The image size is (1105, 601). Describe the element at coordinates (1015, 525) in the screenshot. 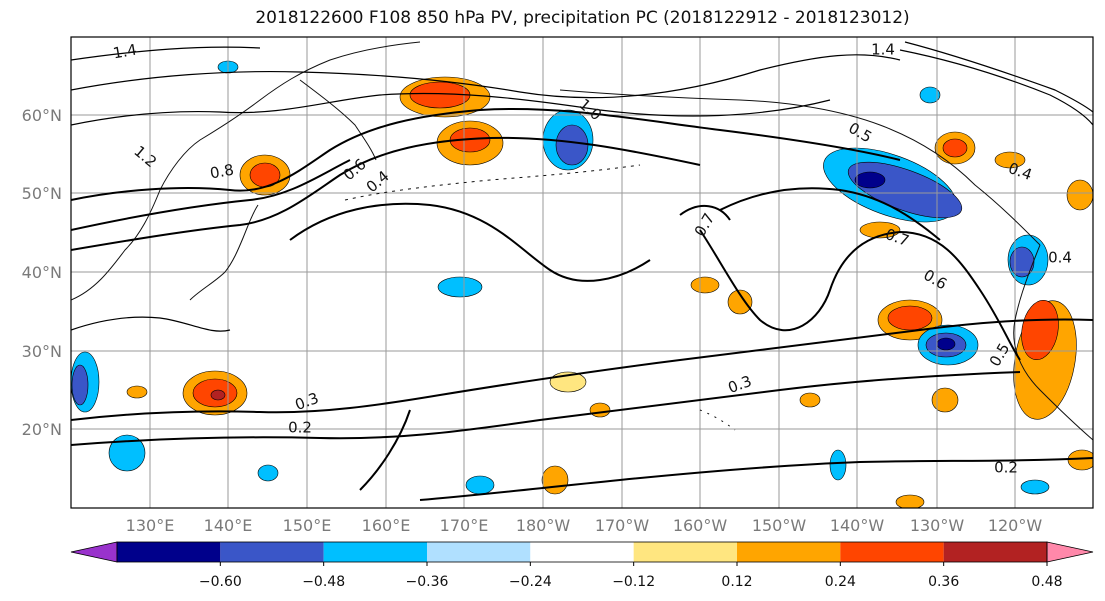

I see `longitude-label: 120°W` at that location.